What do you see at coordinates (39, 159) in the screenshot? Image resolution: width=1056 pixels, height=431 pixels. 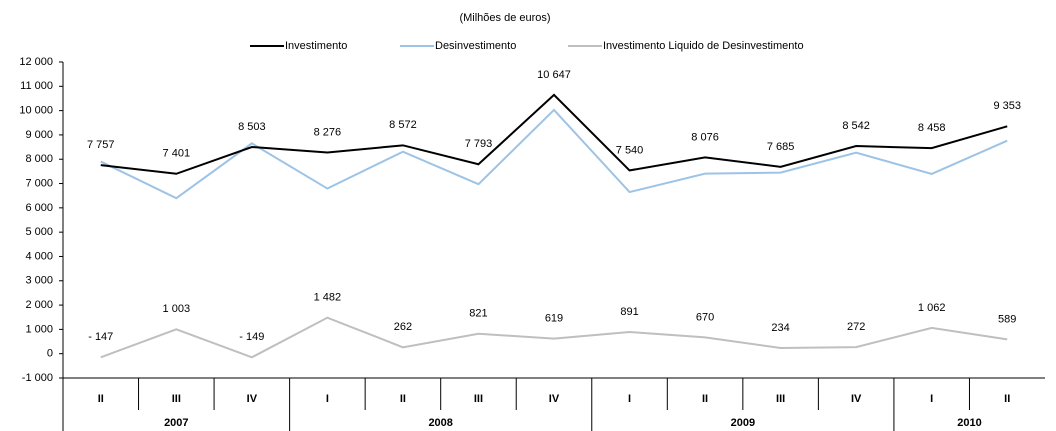 I see `y-tick-label: 8 000` at bounding box center [39, 159].